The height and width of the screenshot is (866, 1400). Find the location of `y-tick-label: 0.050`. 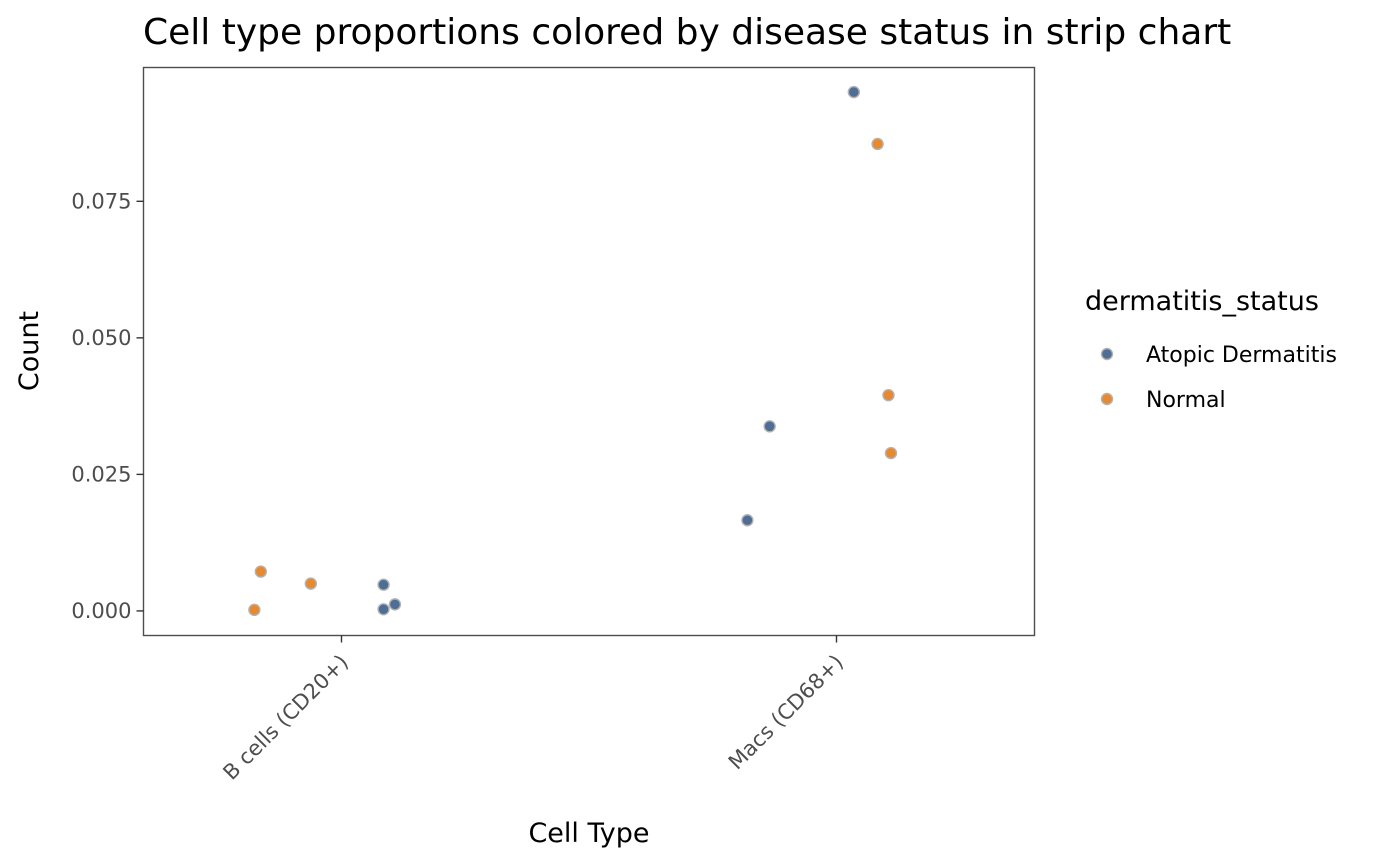

y-tick-label: 0.050 is located at coordinates (101, 338).